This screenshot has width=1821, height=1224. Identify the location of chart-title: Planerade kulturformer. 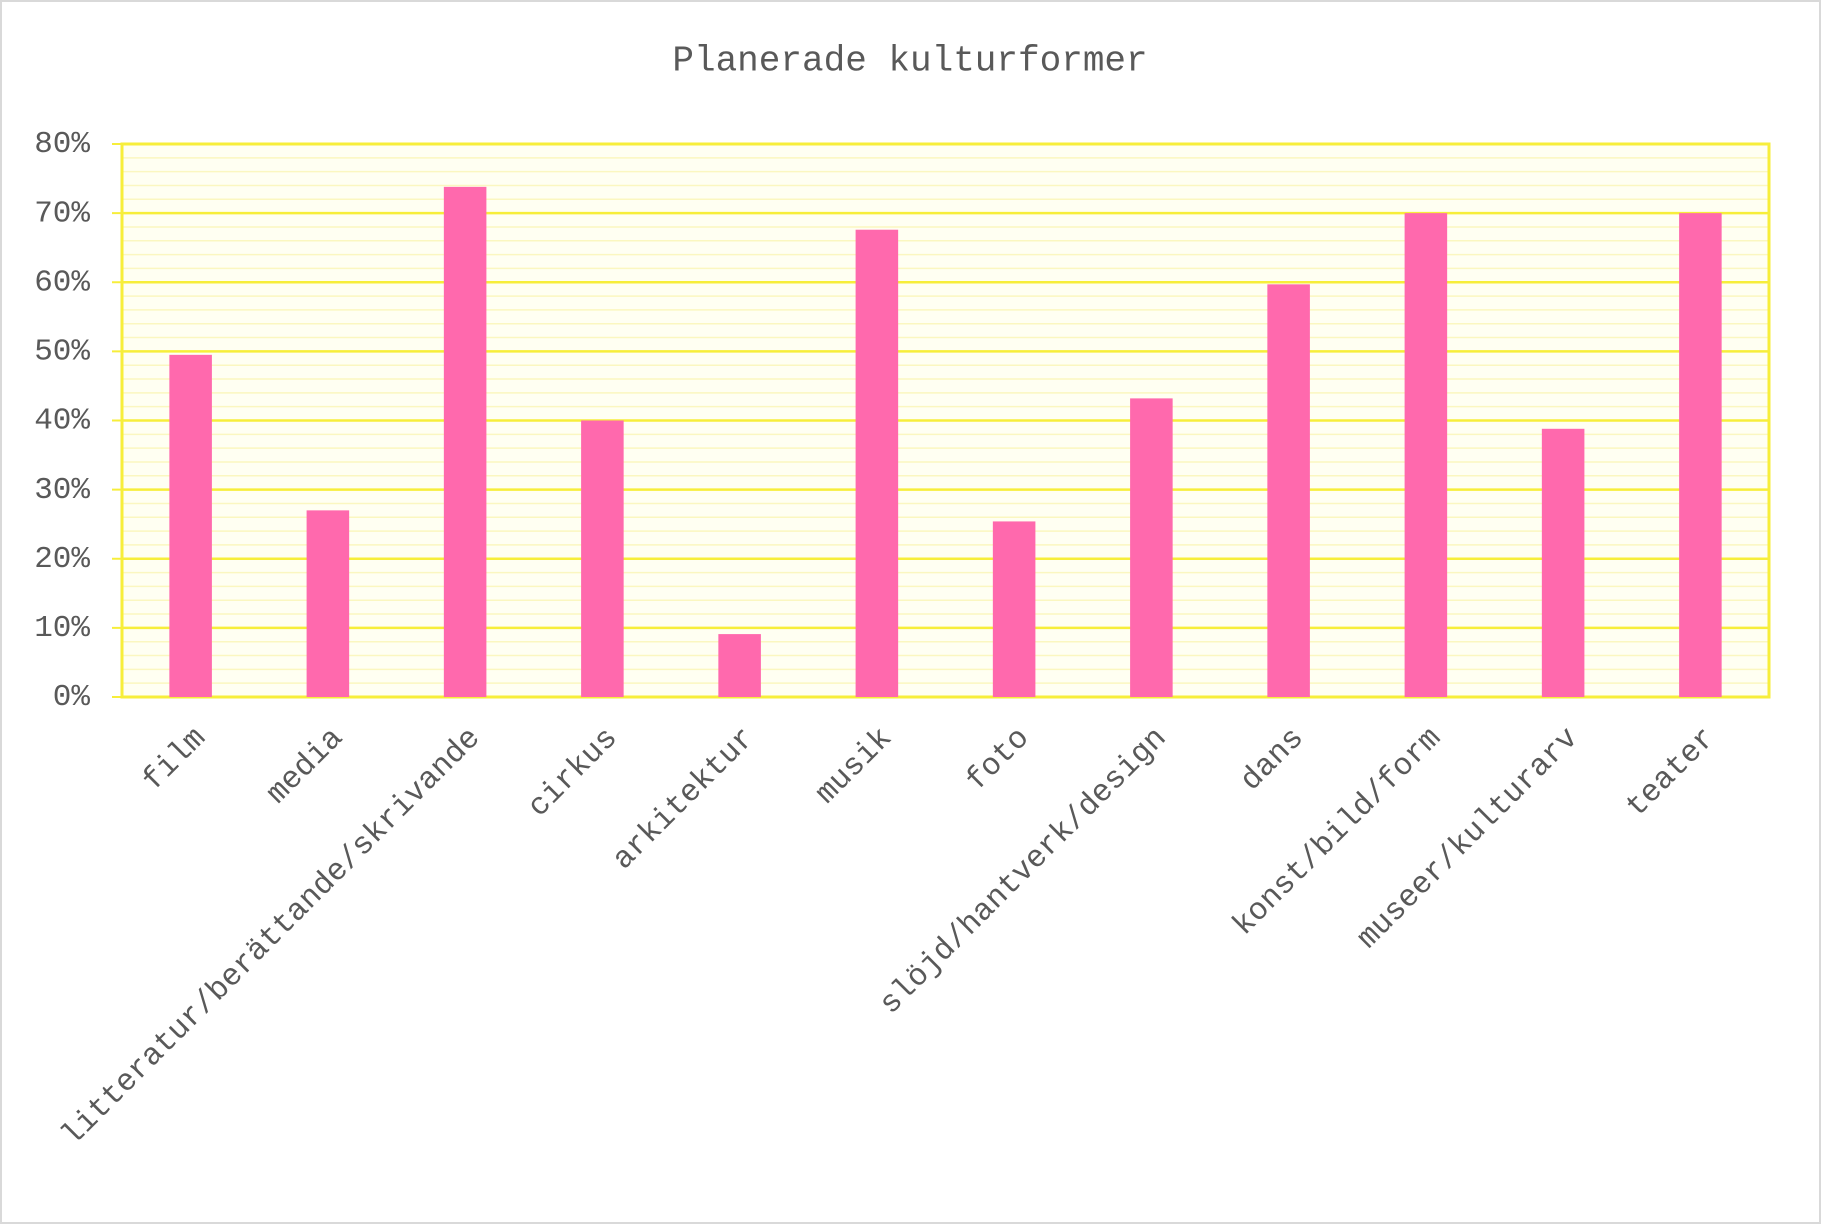
(909, 61).